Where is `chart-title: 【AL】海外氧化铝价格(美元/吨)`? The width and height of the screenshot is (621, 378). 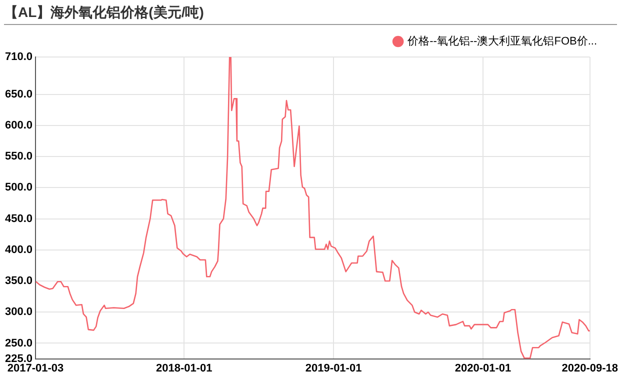
chart-title: 【AL】海外氧化铝价格(美元/吨) is located at coordinates (310, 13).